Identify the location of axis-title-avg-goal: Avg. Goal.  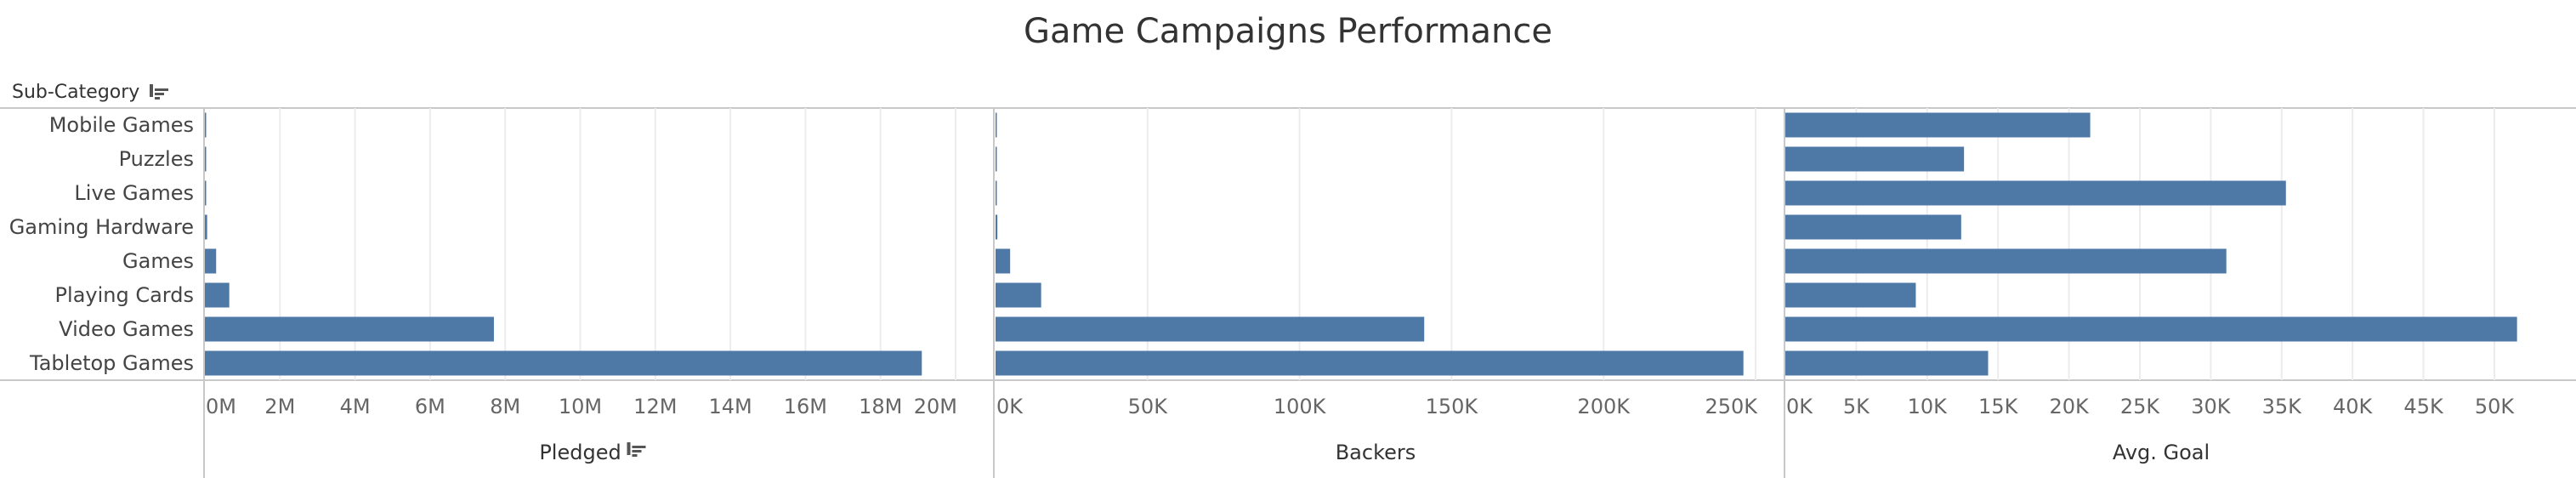
(2162, 452).